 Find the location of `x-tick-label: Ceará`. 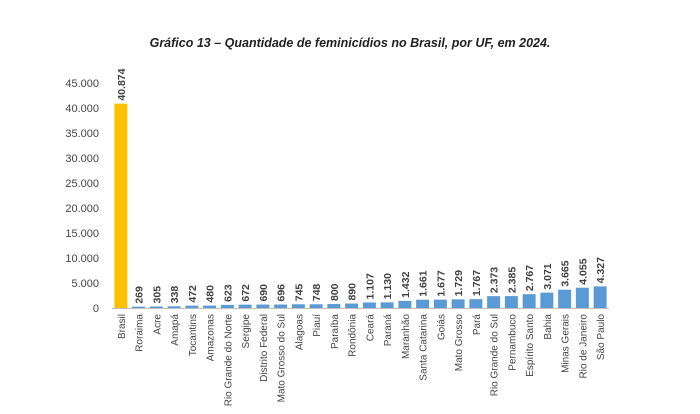

x-tick-label: Ceará is located at coordinates (370, 328).